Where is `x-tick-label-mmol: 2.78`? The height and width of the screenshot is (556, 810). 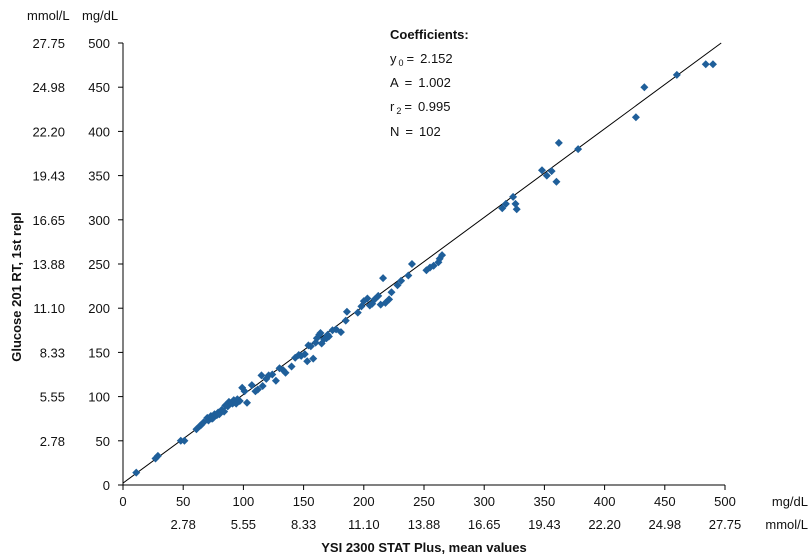
x-tick-label-mmol: 2.78 is located at coordinates (183, 524).